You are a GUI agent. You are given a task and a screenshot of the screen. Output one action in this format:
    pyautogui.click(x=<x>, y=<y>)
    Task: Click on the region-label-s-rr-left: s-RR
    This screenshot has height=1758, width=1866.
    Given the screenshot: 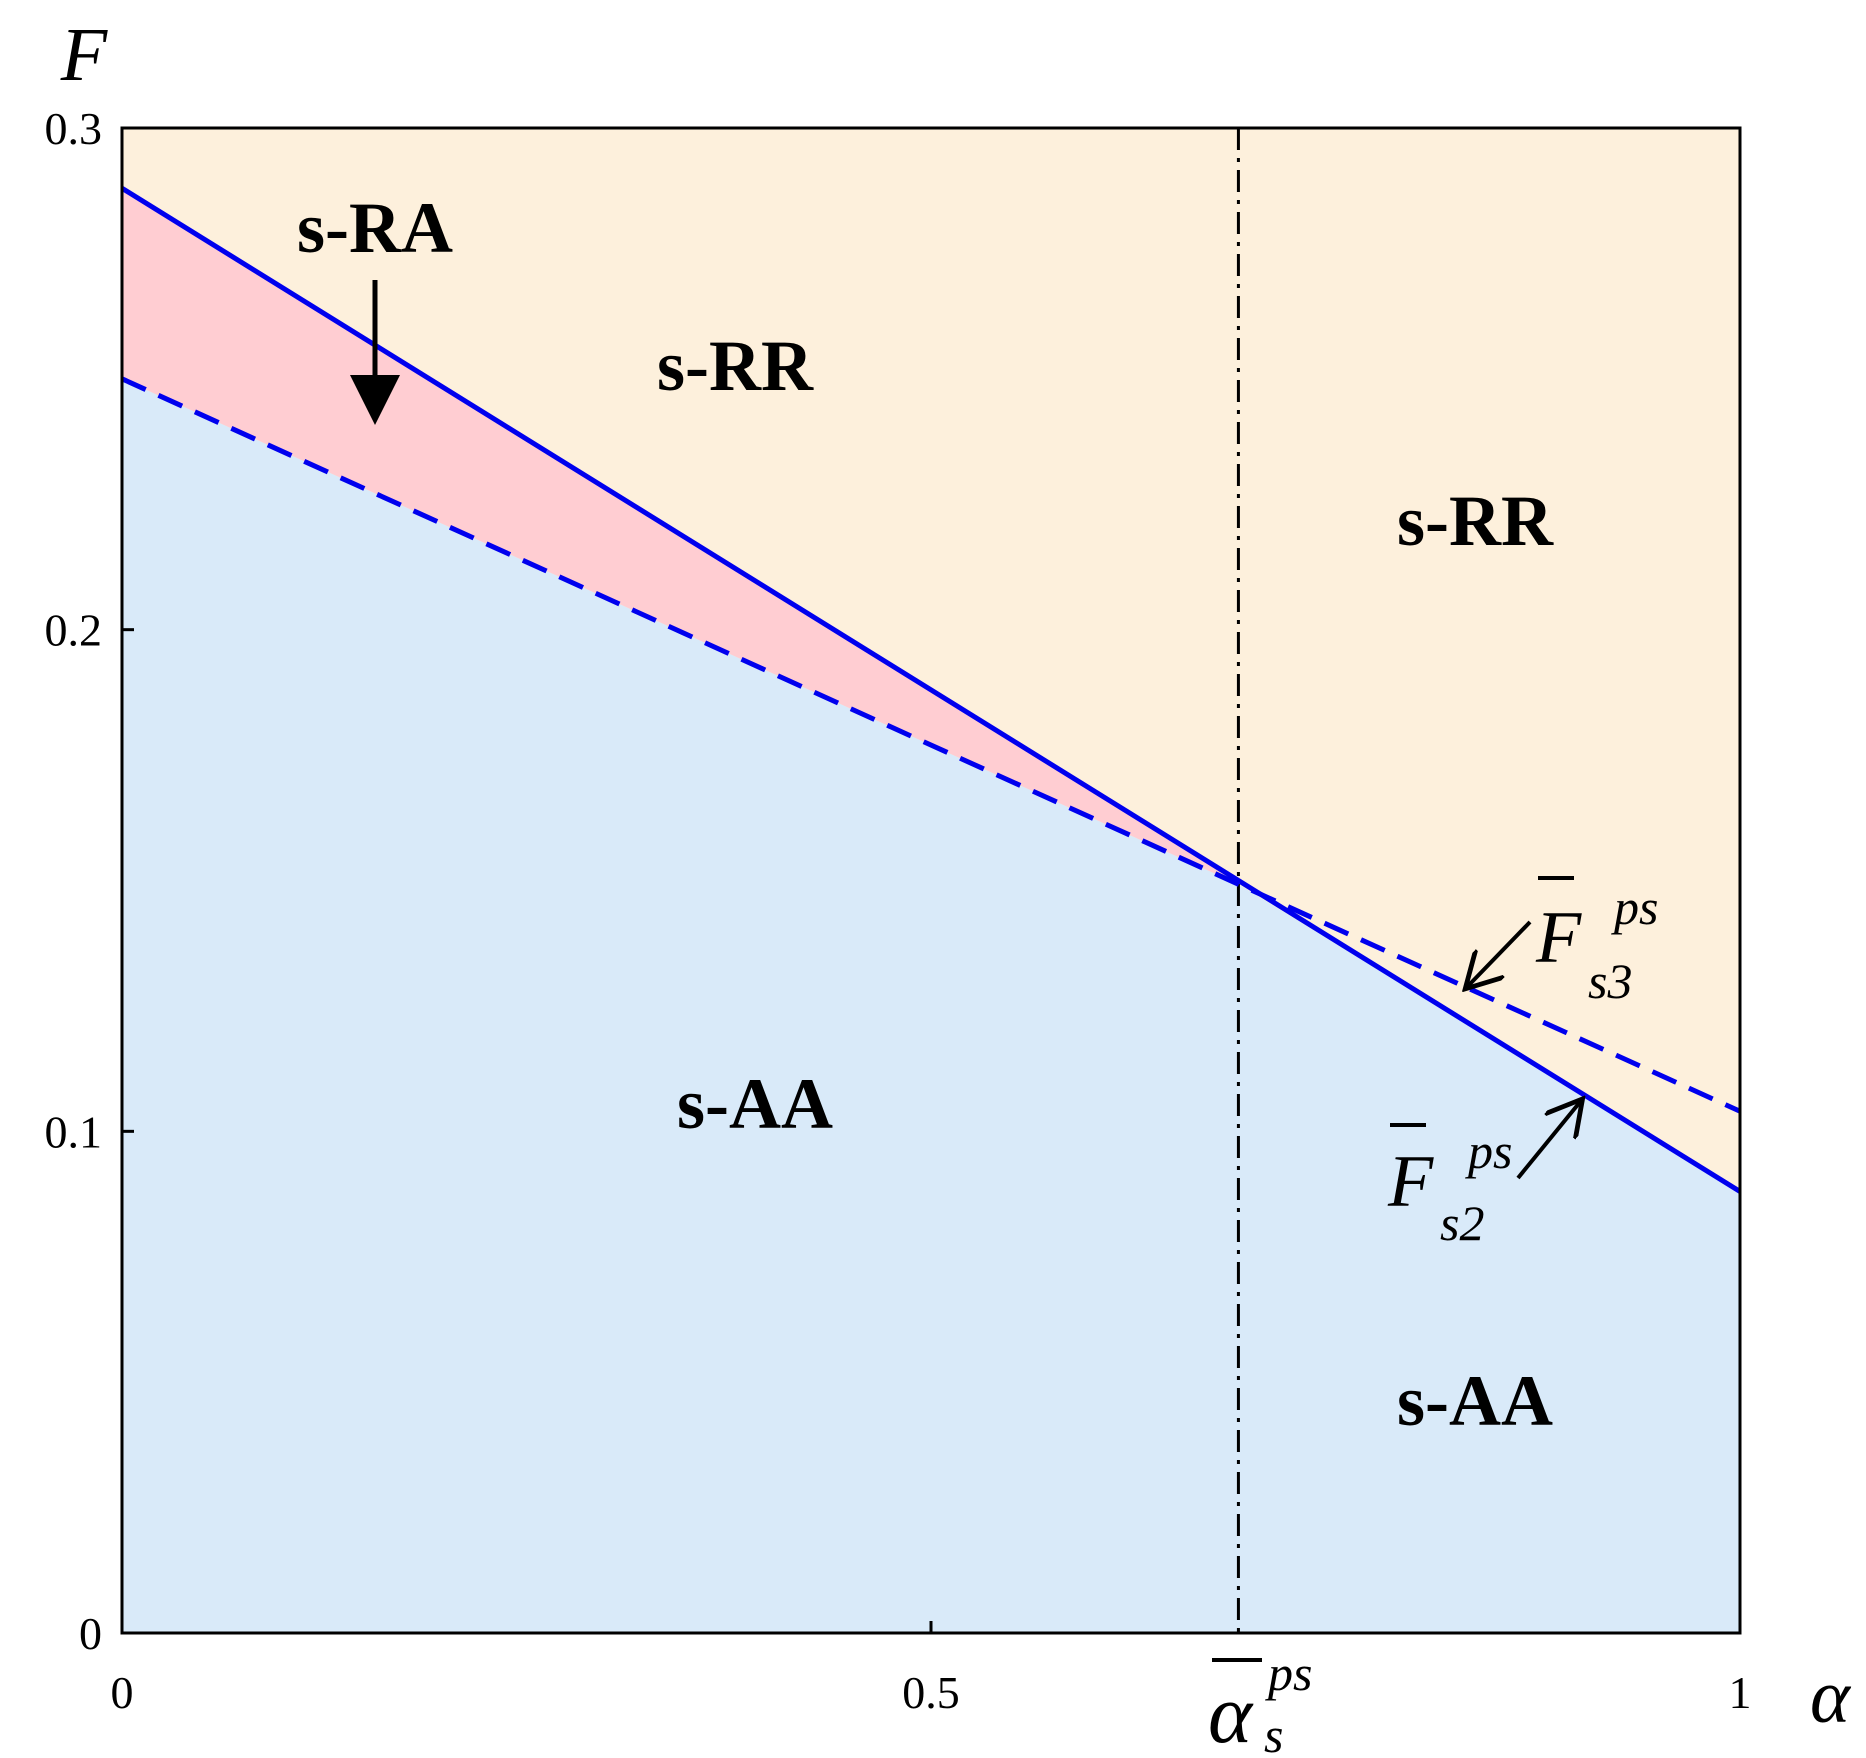 What is the action you would take?
    pyautogui.click(x=735, y=366)
    